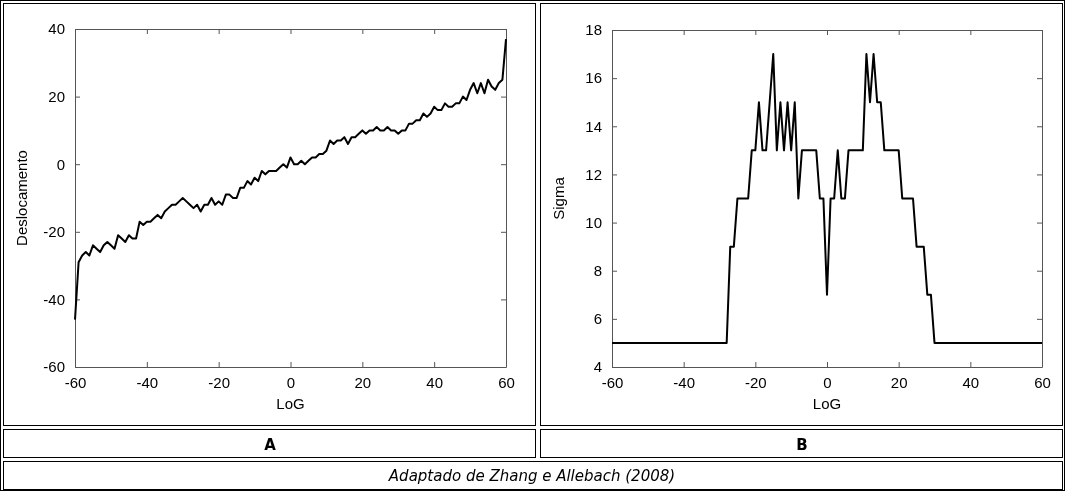 The width and height of the screenshot is (1065, 491). What do you see at coordinates (56, 96) in the screenshot?
I see `y-tick-label: 20` at bounding box center [56, 96].